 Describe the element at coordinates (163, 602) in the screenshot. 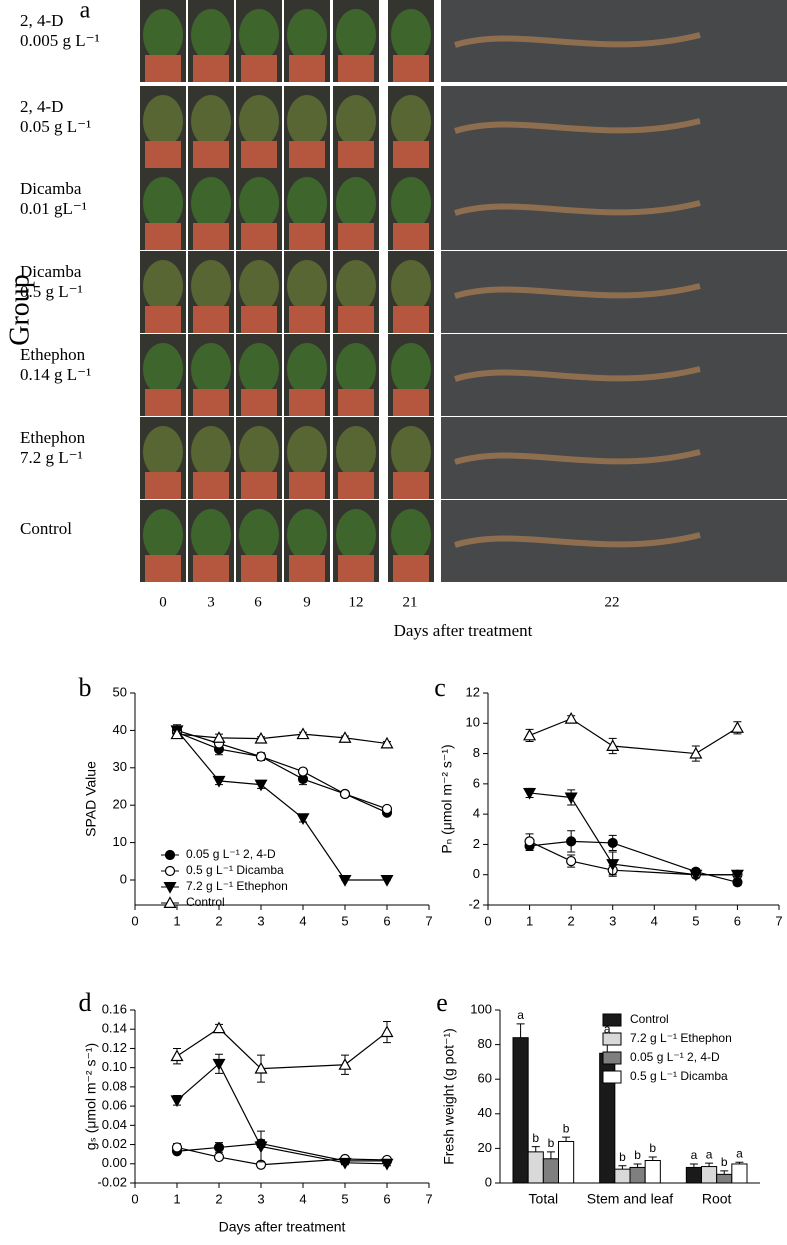

I see `day-label: 0` at that location.